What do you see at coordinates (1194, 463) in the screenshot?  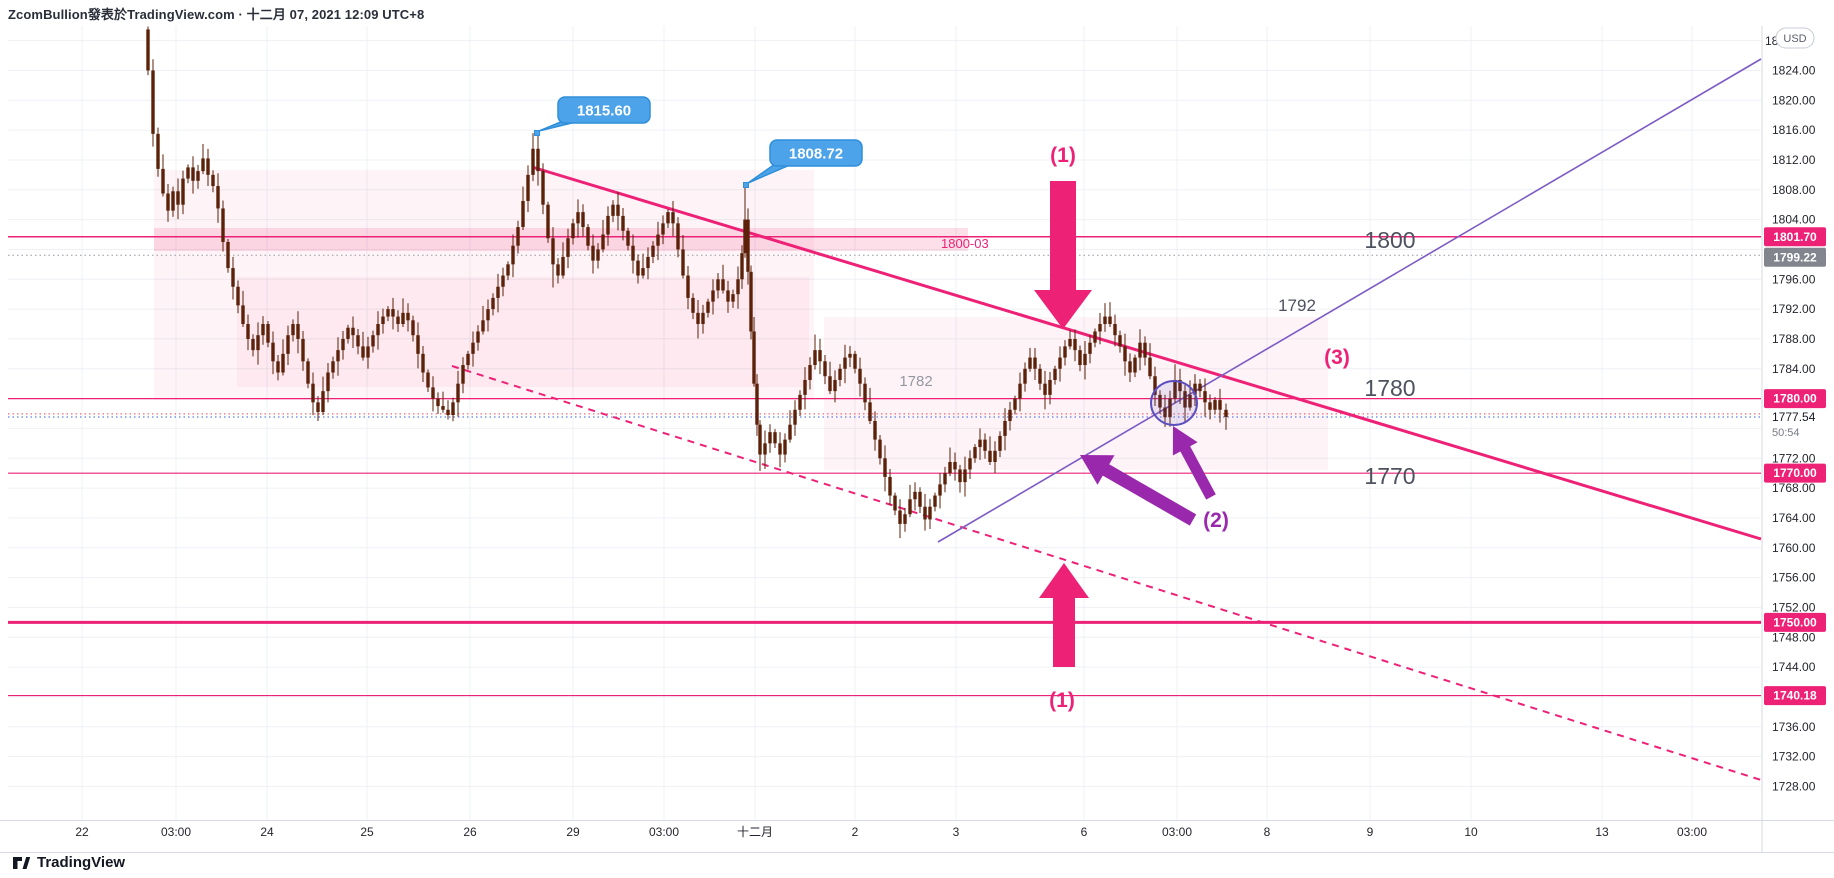 I see `purple-arrow-short` at bounding box center [1194, 463].